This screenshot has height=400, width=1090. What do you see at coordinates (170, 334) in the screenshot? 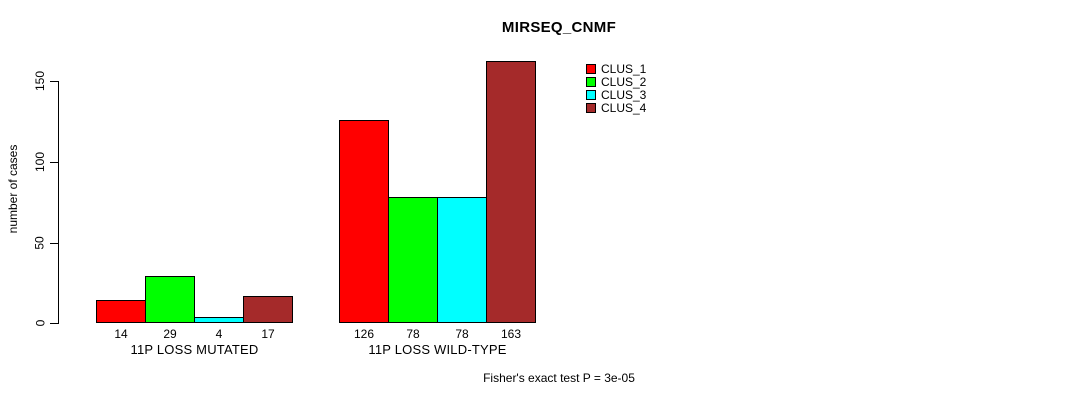
I see `bar-value-label: 29` at bounding box center [170, 334].